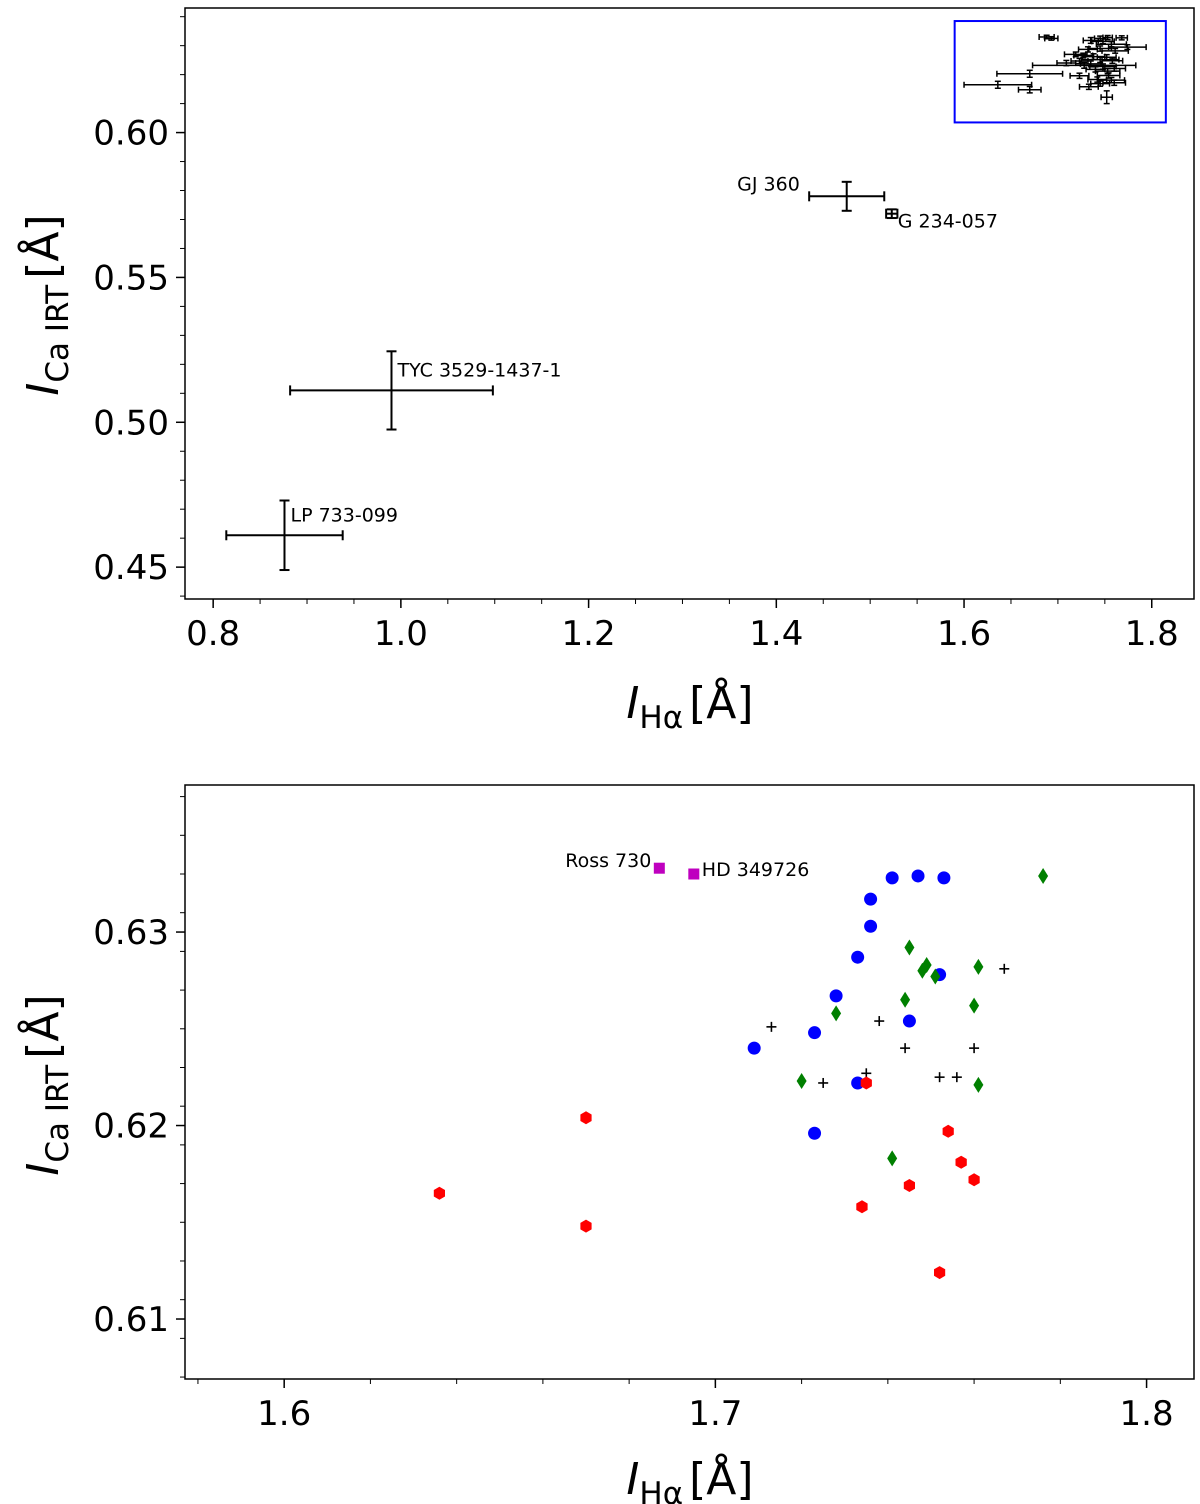 The width and height of the screenshot is (1200, 1504). I want to click on top-x-axis-label: IHα [Å], so click(689, 706).